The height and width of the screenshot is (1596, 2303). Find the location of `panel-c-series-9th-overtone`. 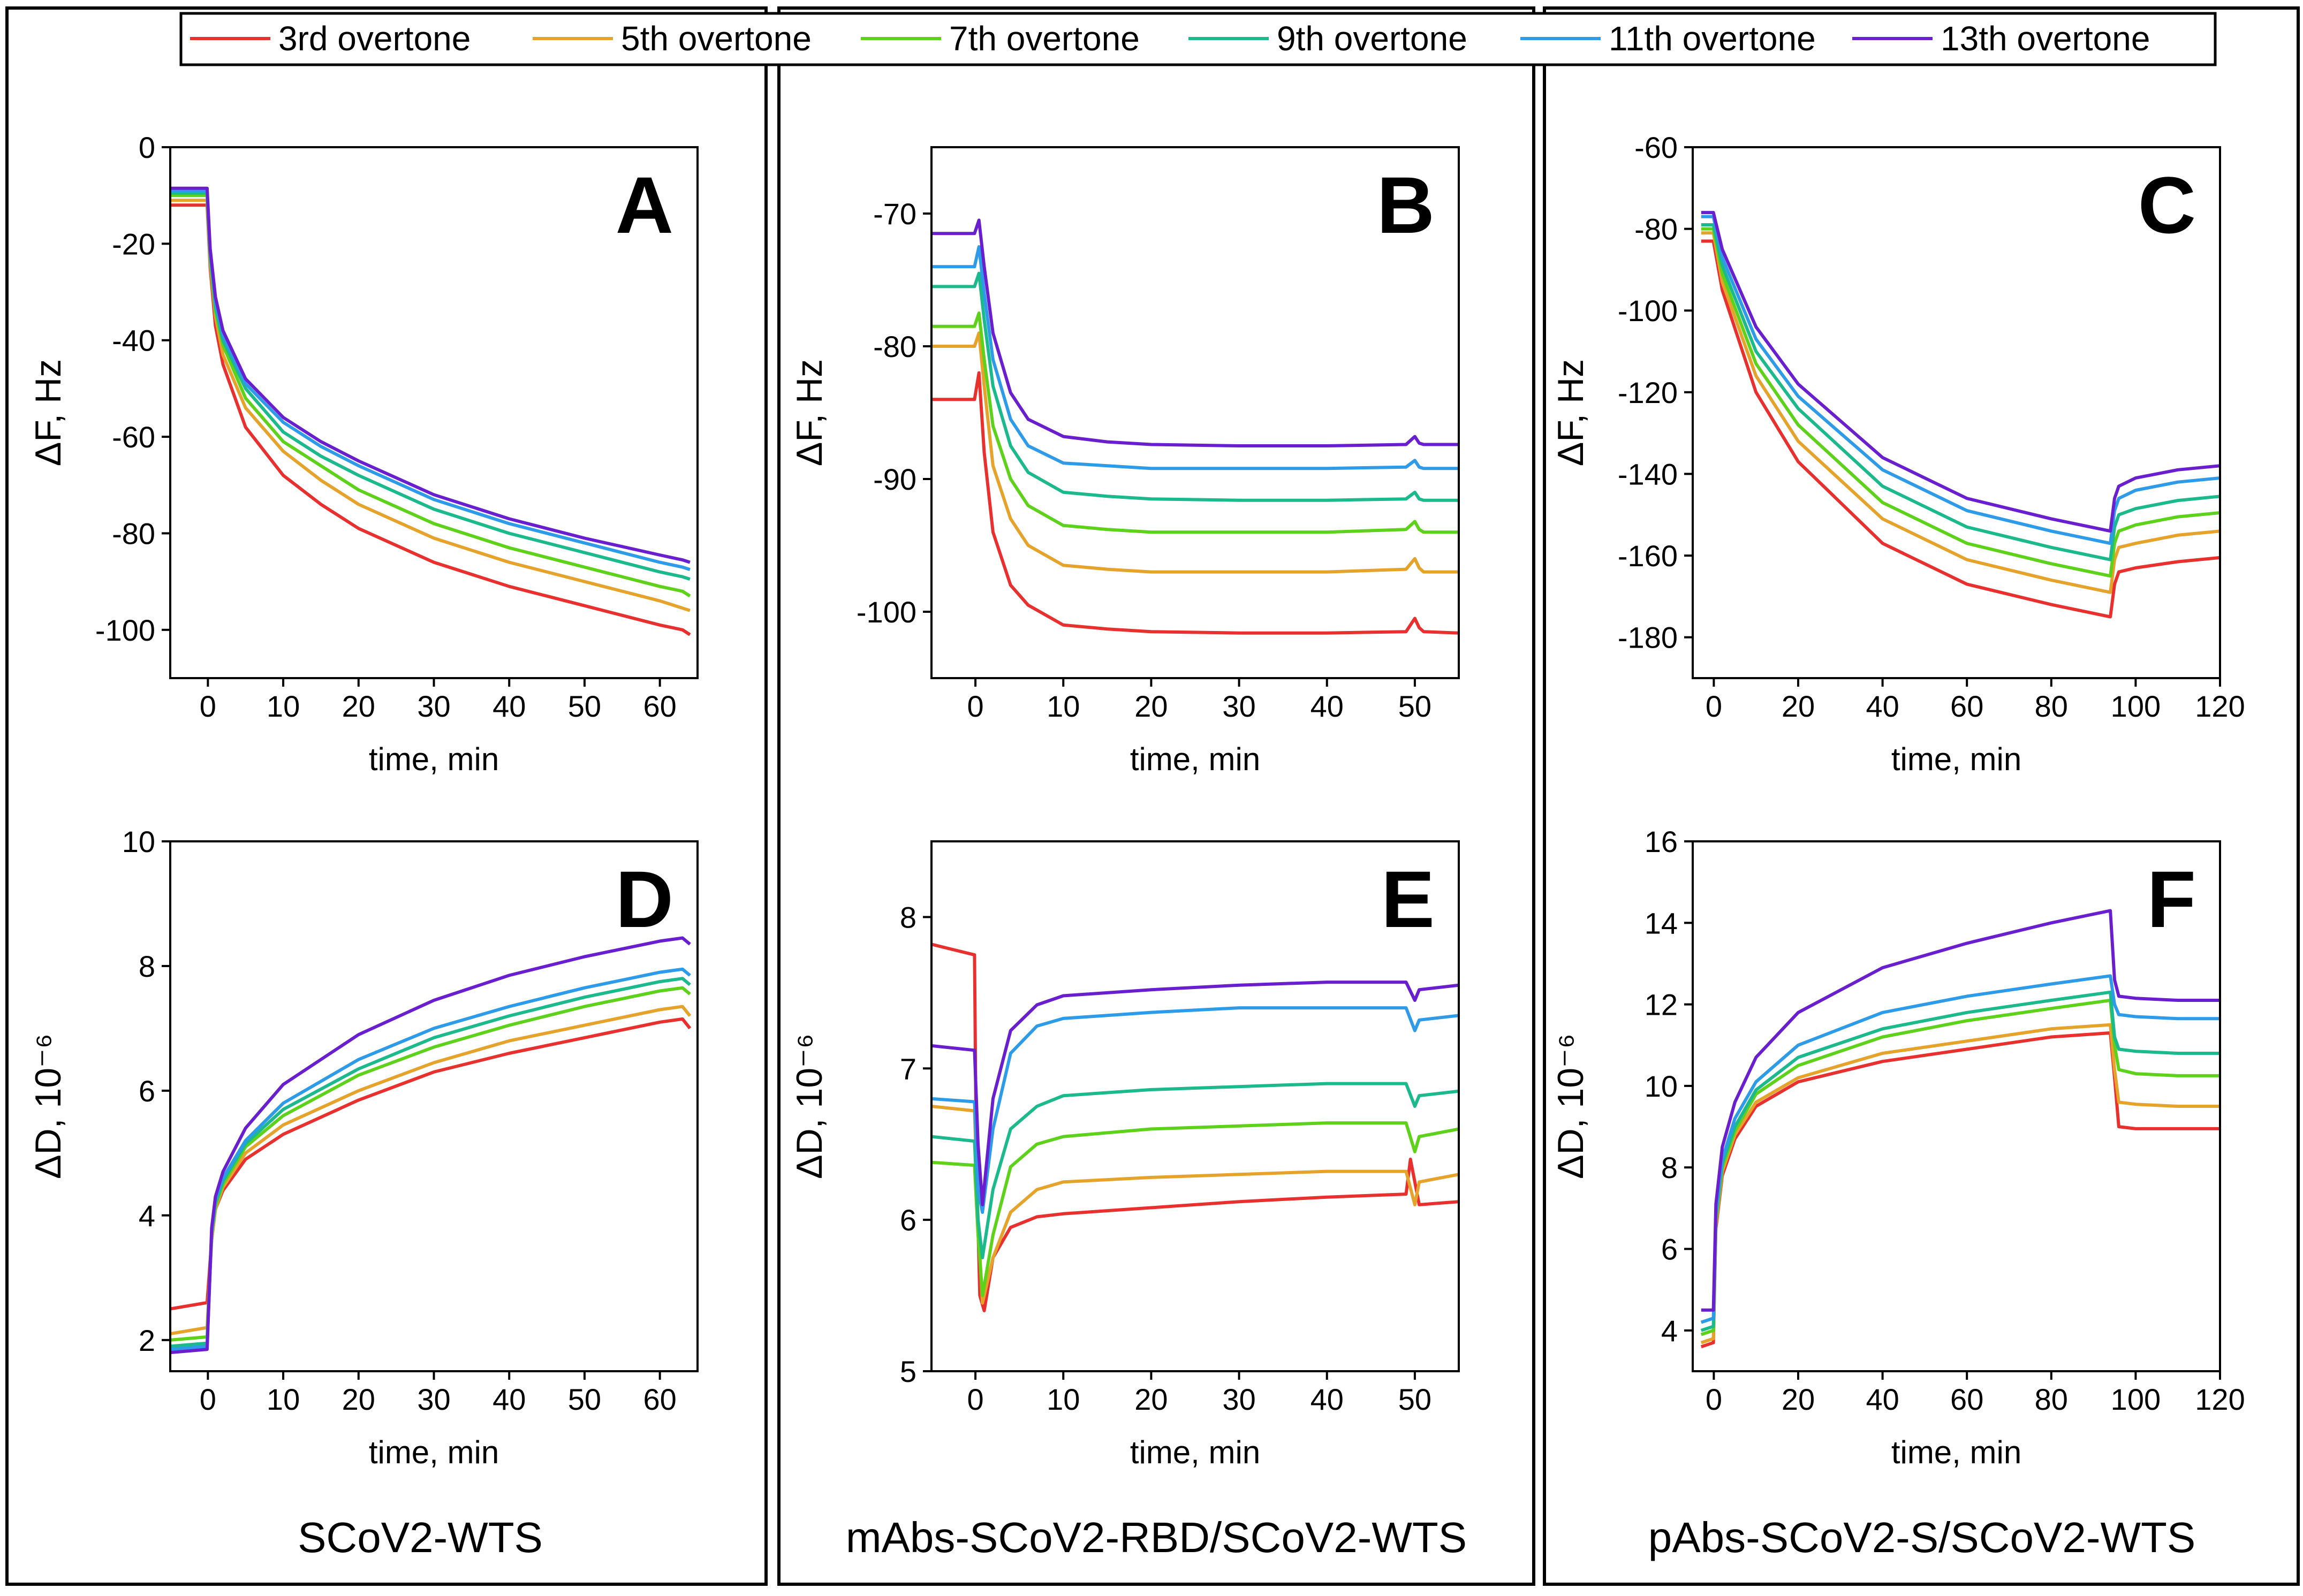

panel-c-series-9th-overtone is located at coordinates (1961, 392).